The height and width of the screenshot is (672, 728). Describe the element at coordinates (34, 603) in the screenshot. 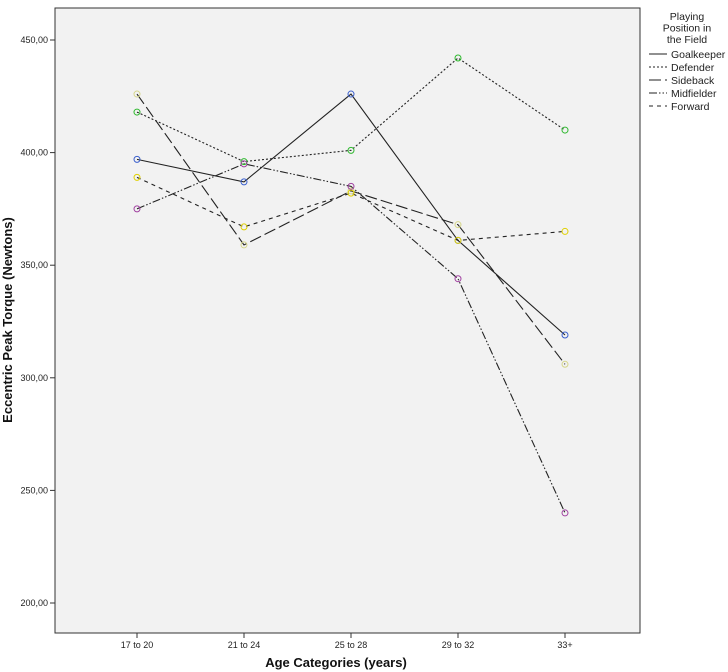

I see `y-tick-label: 200,00` at that location.